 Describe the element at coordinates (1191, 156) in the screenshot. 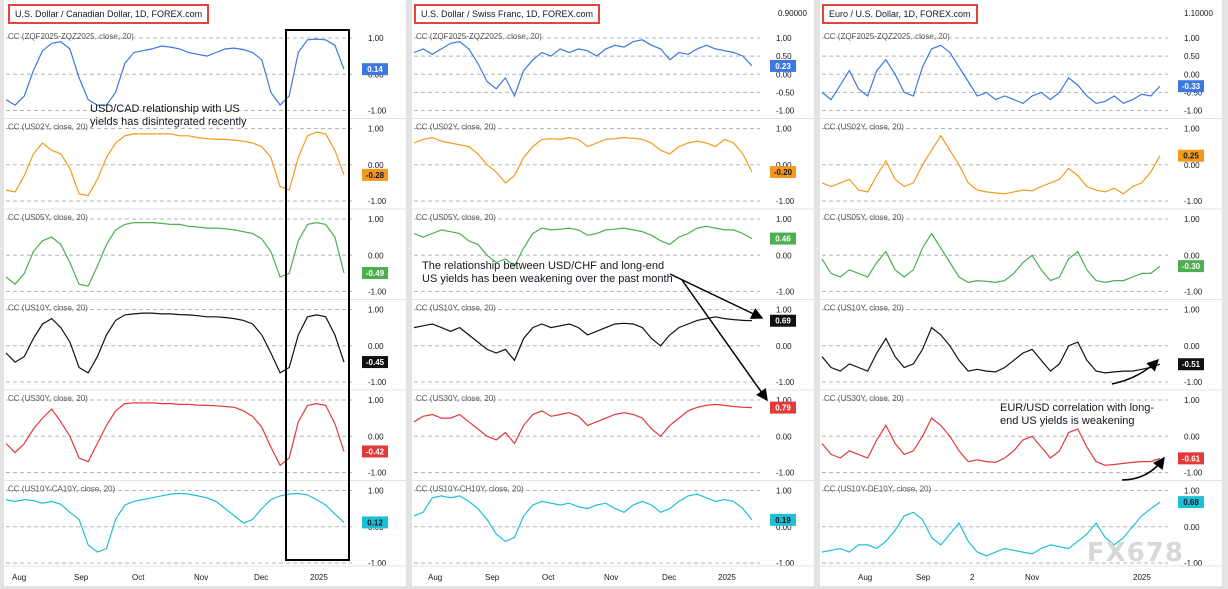

I see `last-value-label: 0.25` at that location.